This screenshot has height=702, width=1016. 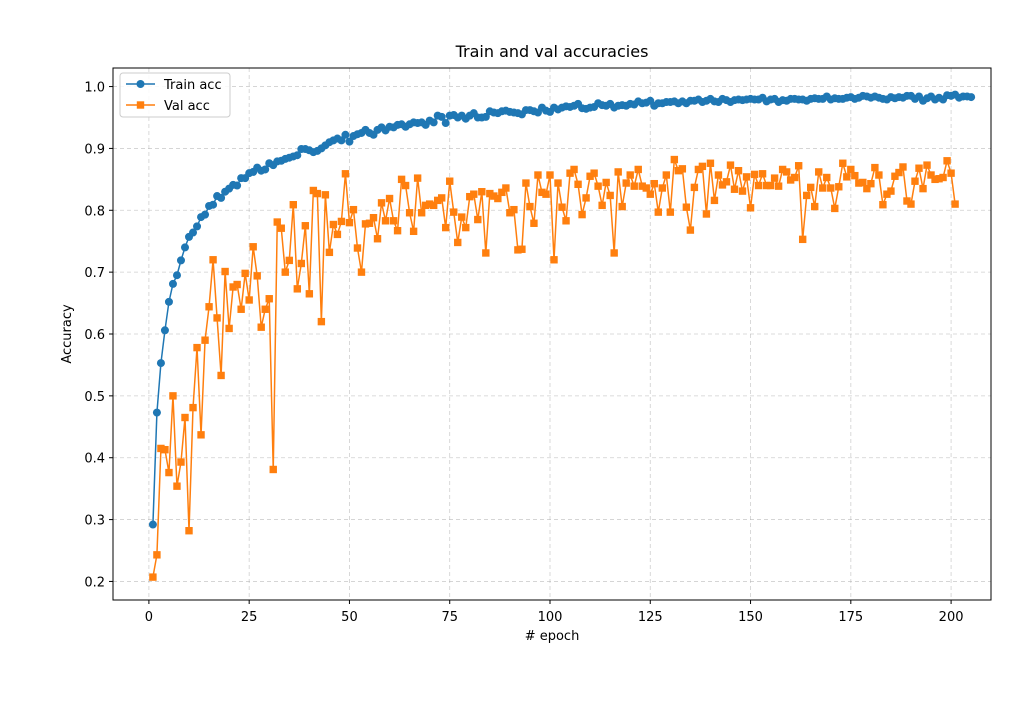 What do you see at coordinates (94, 88) in the screenshot?
I see `y-tick-label: 1.0` at bounding box center [94, 88].